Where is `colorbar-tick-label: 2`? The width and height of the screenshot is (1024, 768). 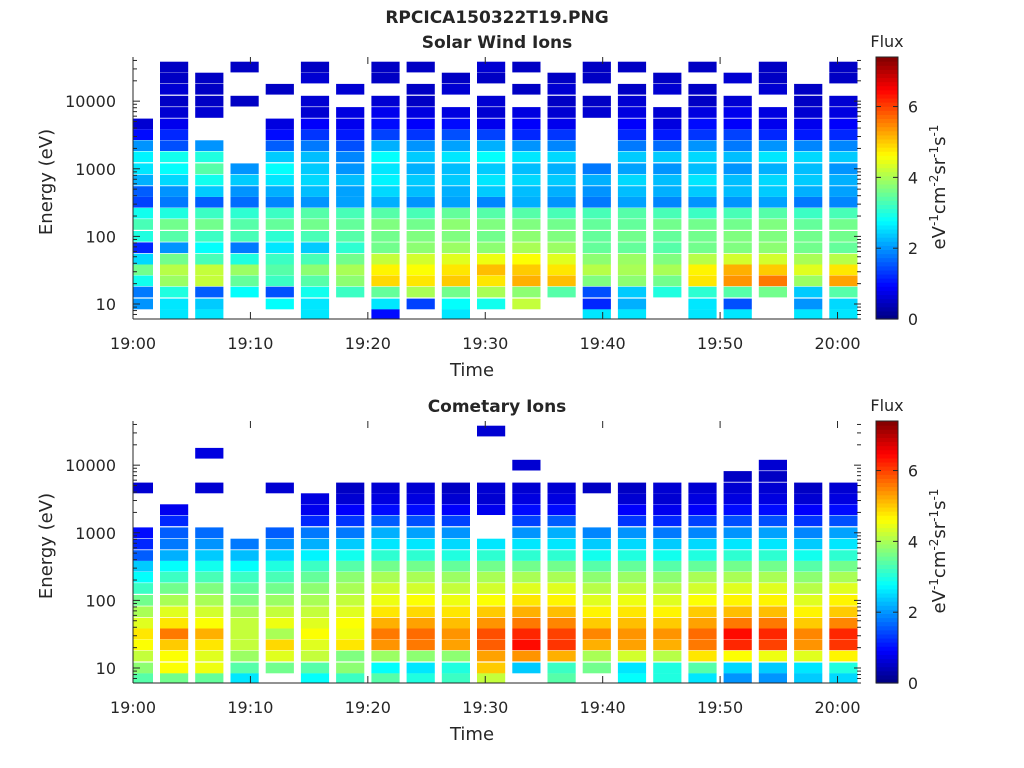 colorbar-tick-label: 2 is located at coordinates (913, 248).